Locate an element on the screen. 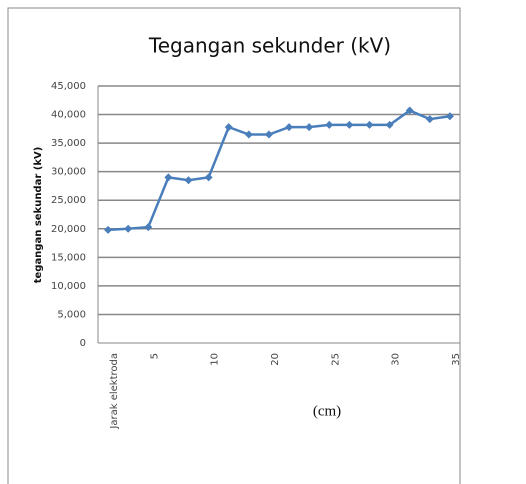  y-tick-label: 45,000 is located at coordinates (68, 86).